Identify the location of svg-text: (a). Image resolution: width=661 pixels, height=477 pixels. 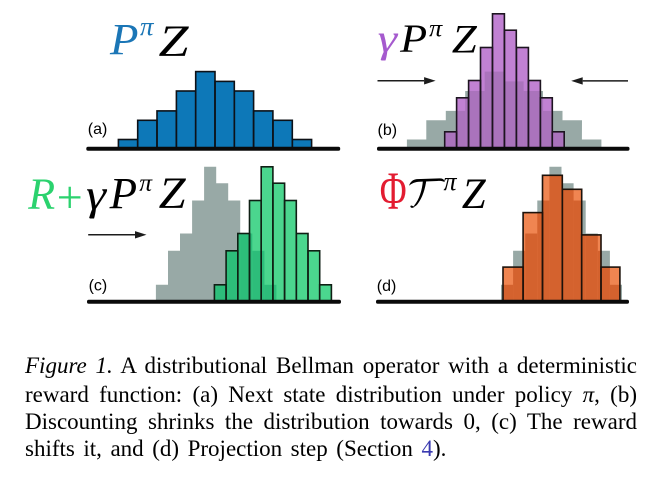
(98, 129).